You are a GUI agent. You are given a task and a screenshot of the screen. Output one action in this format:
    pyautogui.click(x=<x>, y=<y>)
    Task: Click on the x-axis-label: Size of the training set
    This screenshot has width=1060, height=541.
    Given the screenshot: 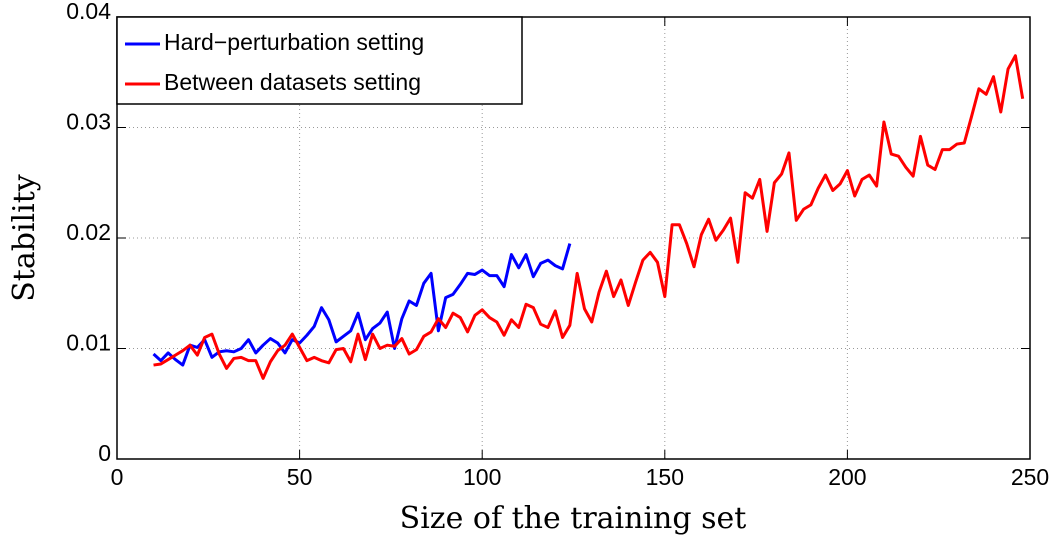 What is the action you would take?
    pyautogui.click(x=573, y=518)
    